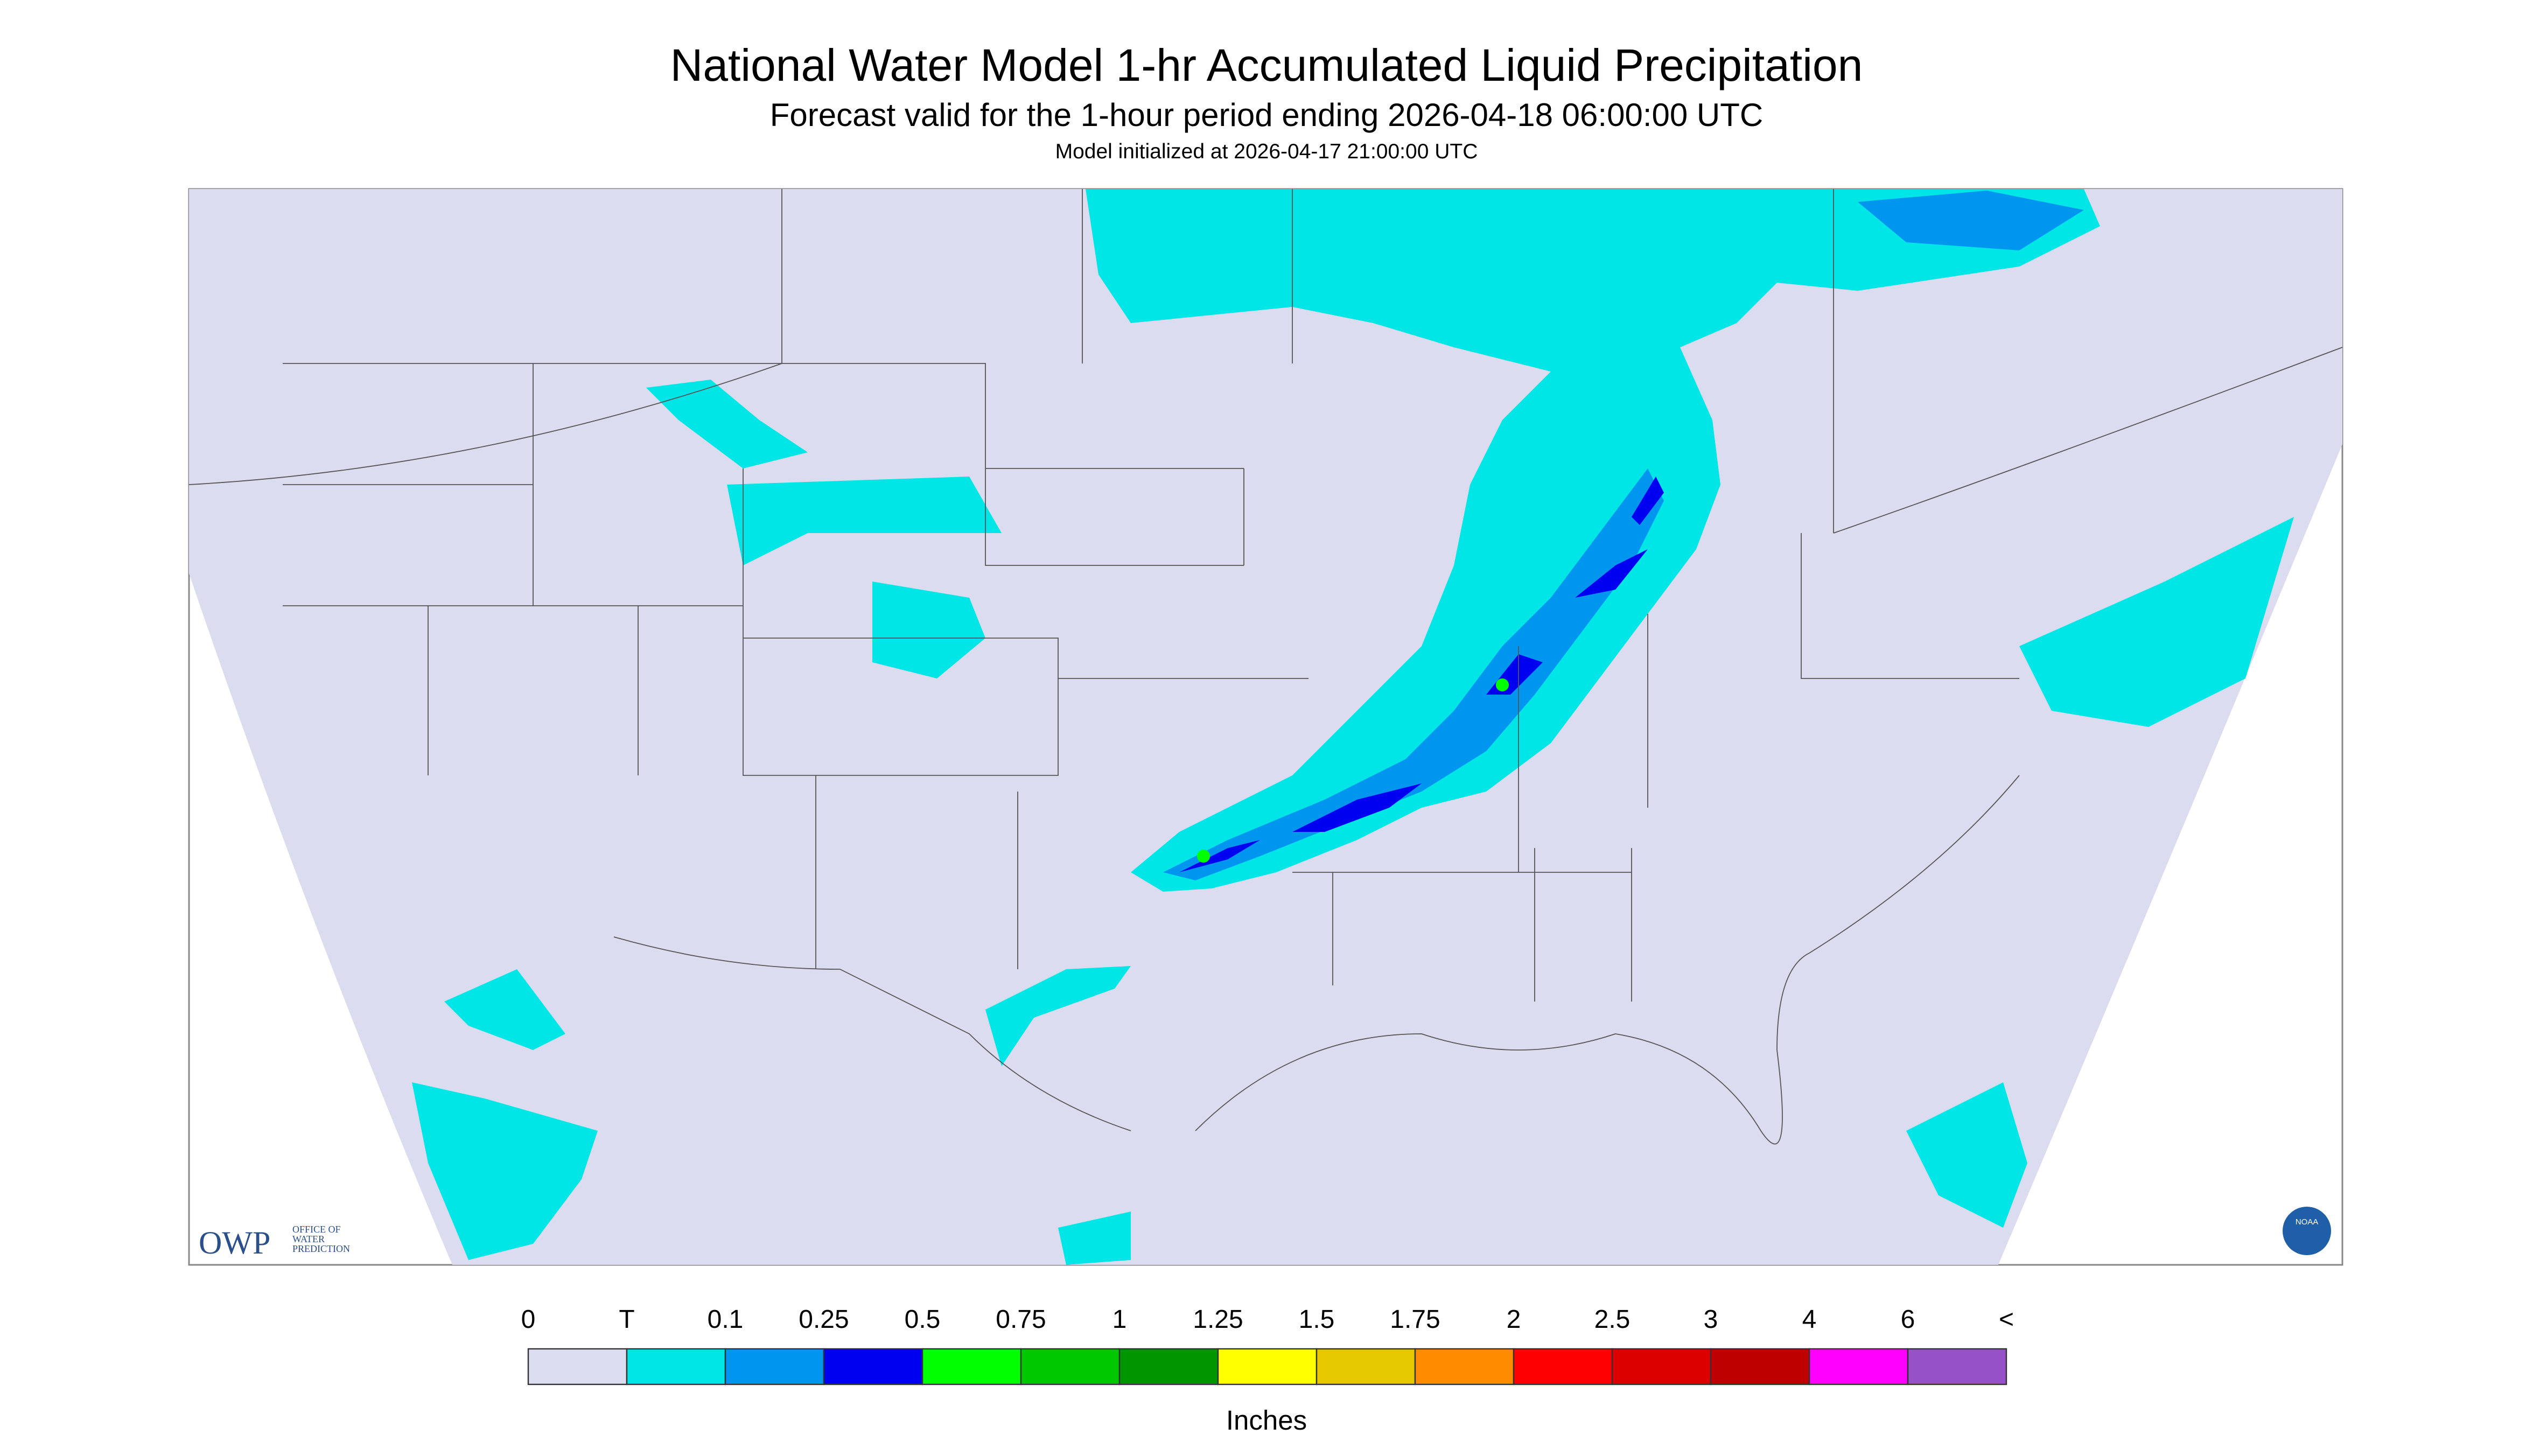  I want to click on owp-logo-text: WATER, so click(308, 1239).